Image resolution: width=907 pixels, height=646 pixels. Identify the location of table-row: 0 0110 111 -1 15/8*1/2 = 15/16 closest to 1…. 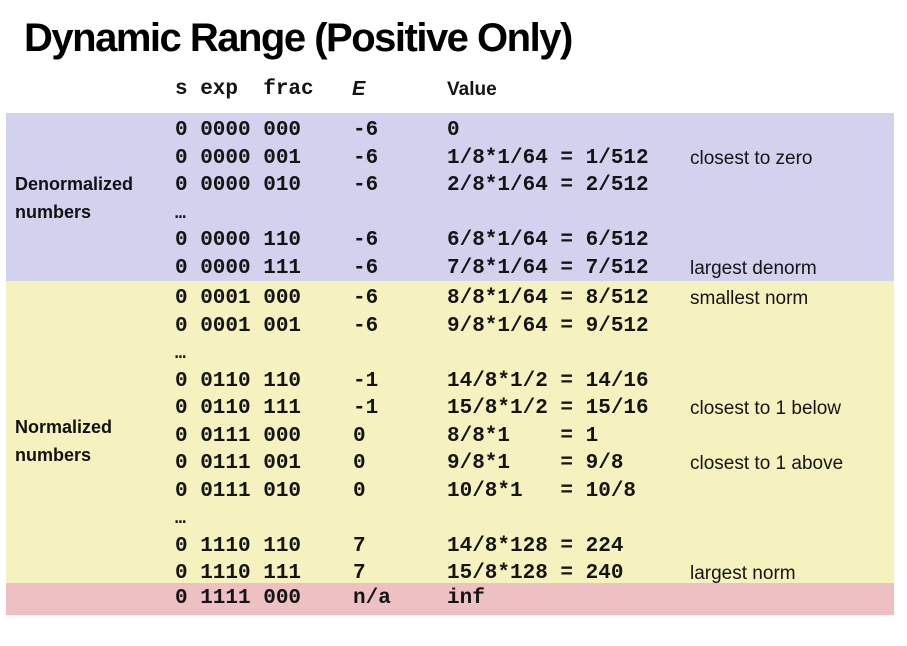
(450, 409).